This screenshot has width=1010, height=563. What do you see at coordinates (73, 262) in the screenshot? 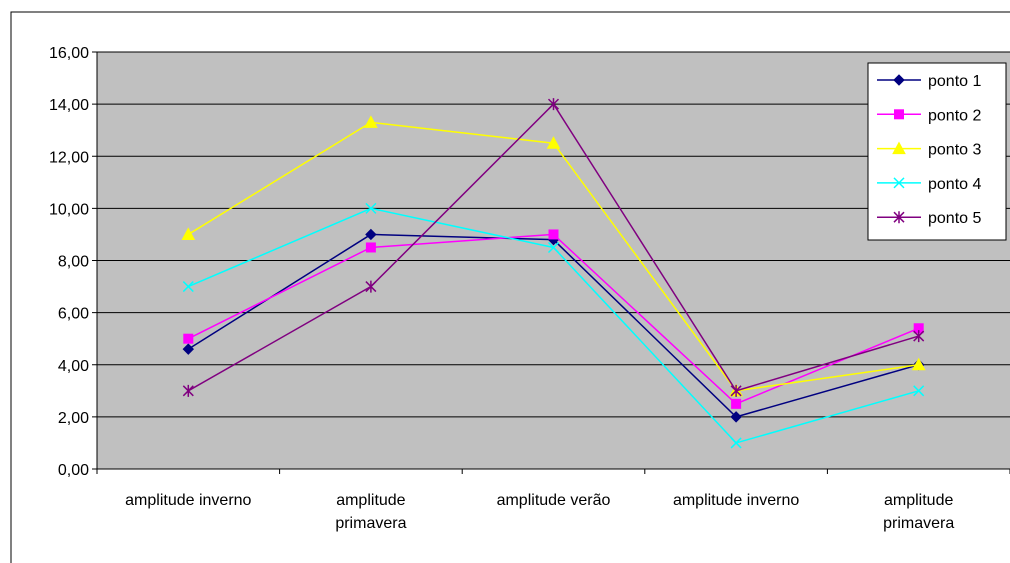
I see `y-tick-label: 8,00` at bounding box center [73, 262].